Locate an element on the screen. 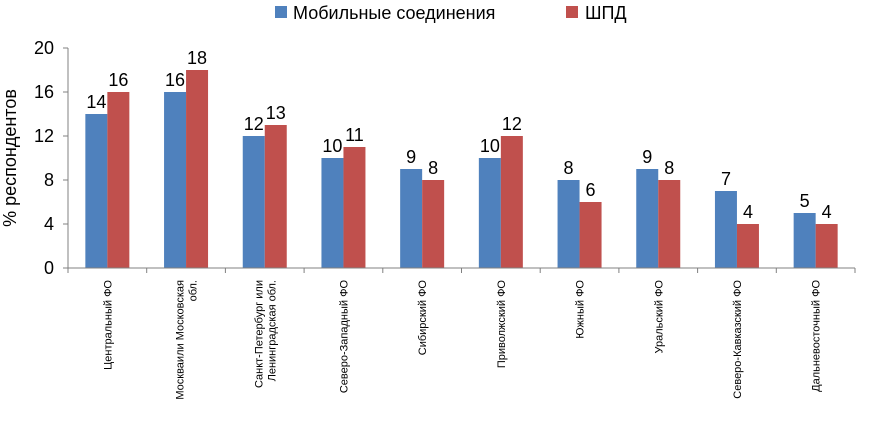 The height and width of the screenshot is (439, 871). x-category-label-6: Приволжский ФО is located at coordinates (502, 324).